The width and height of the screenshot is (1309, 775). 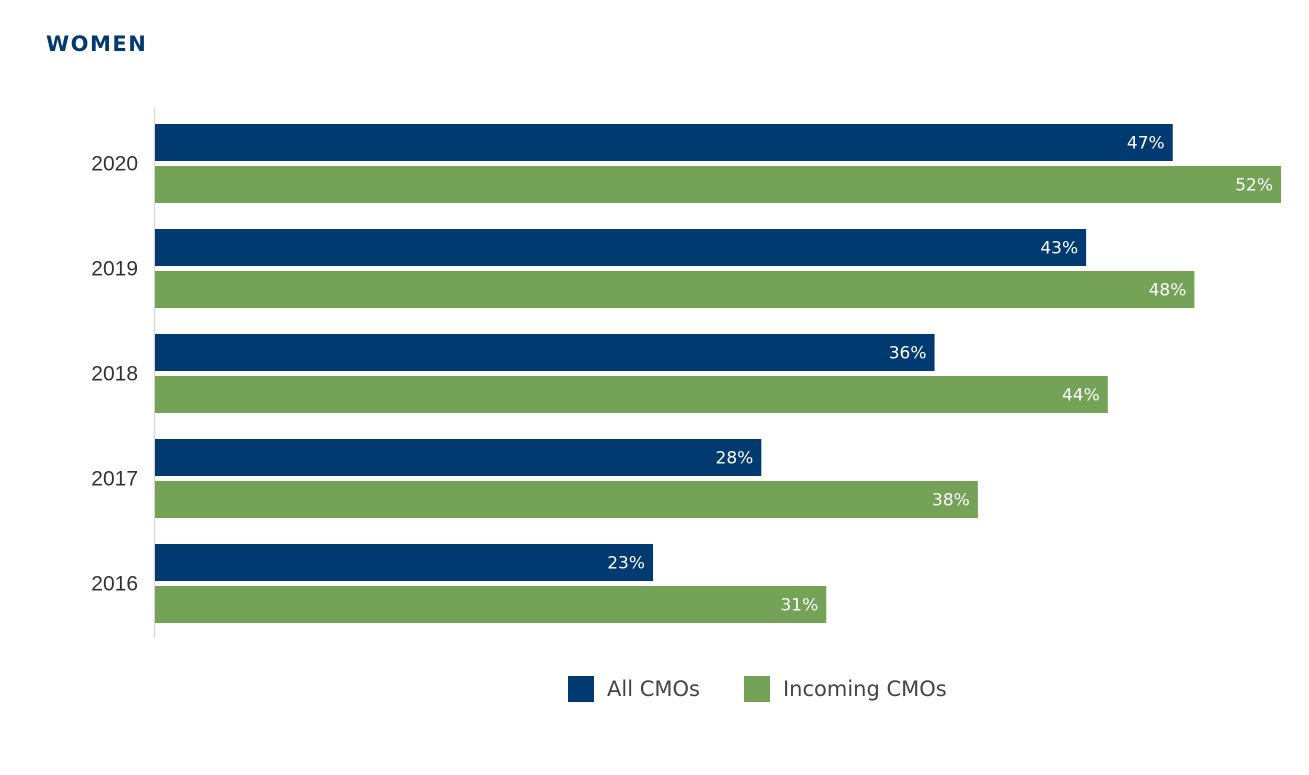 What do you see at coordinates (735, 459) in the screenshot?
I see `data-label-all-cmos-2017: 28%` at bounding box center [735, 459].